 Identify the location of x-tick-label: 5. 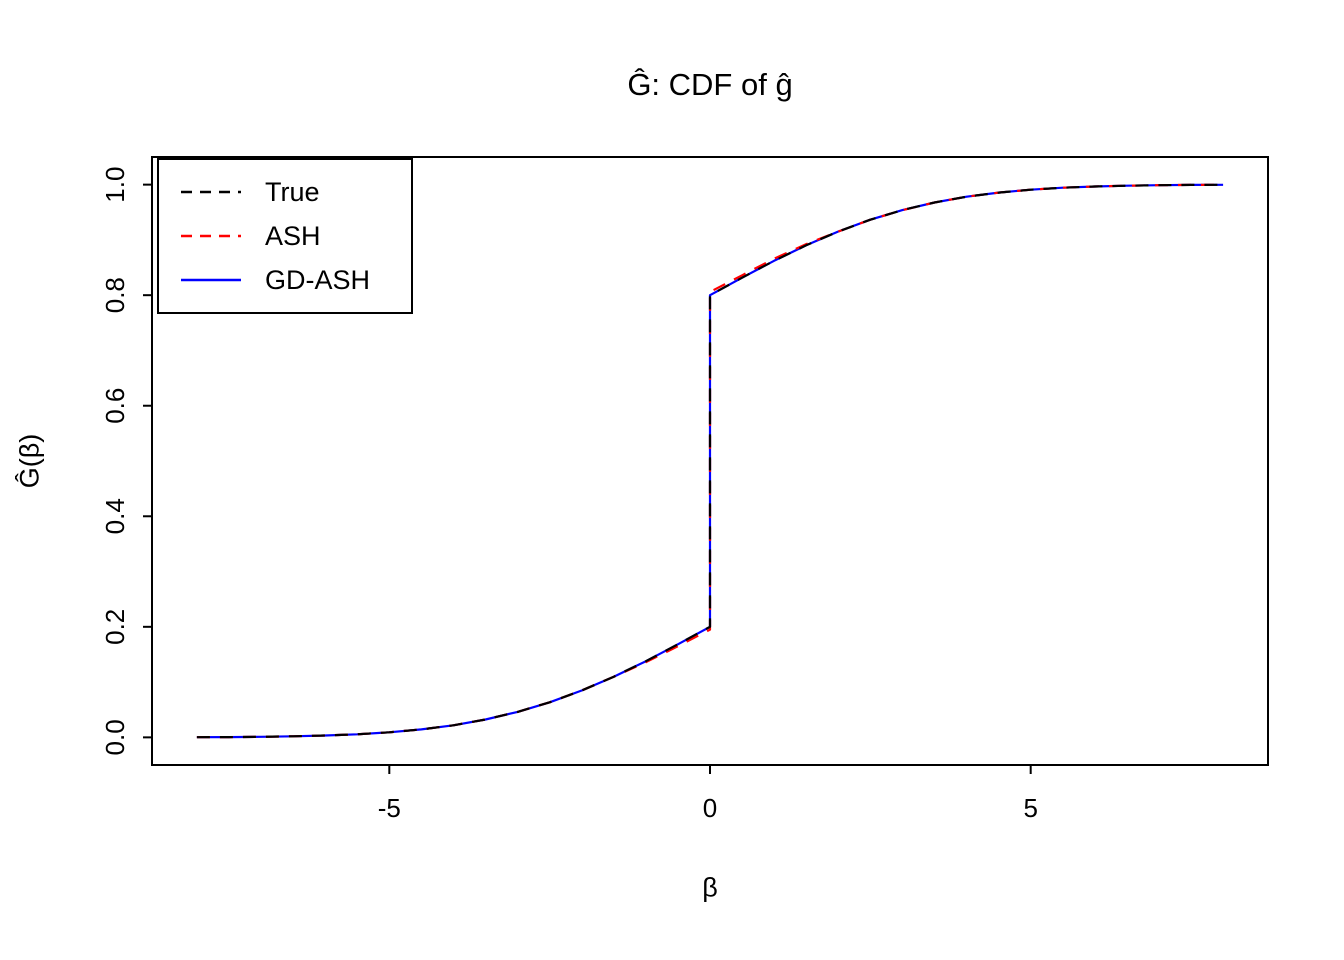
(1030, 808).